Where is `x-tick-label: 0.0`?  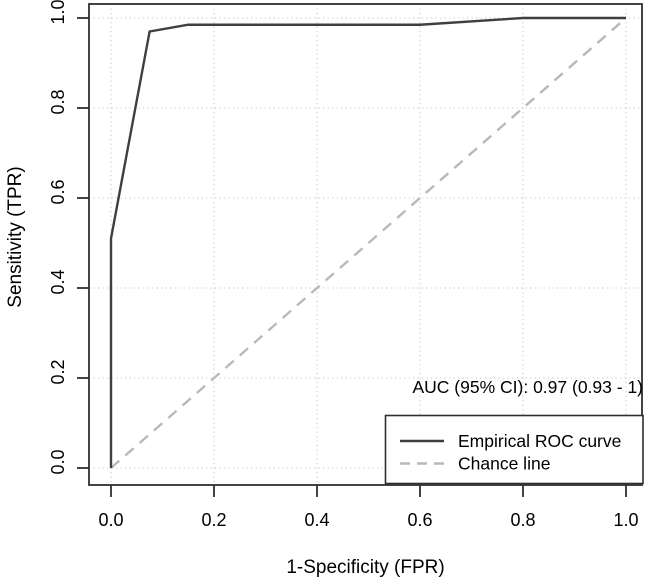
x-tick-label: 0.0 is located at coordinates (110, 520).